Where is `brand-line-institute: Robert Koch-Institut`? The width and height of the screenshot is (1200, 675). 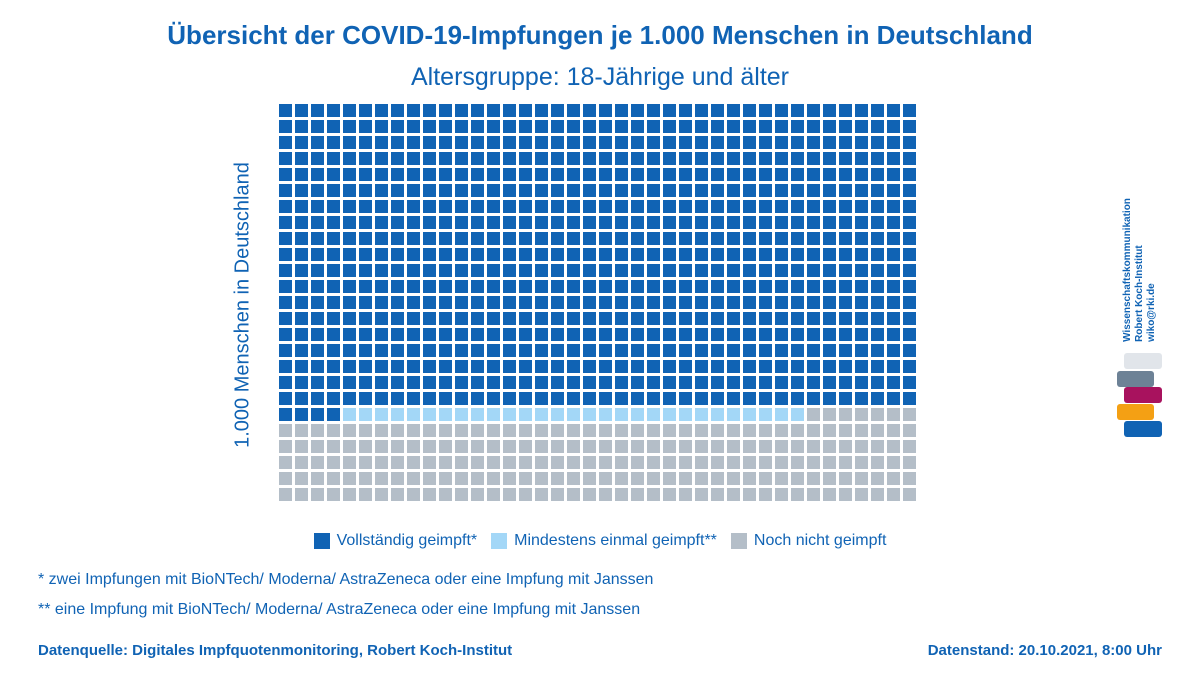 brand-line-institute: Robert Koch-Institut is located at coordinates (1139, 293).